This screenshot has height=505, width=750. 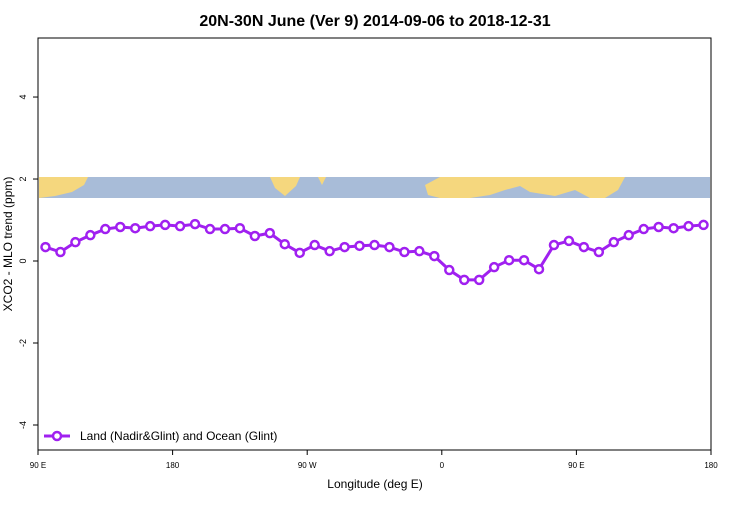 I want to click on y-tick-label: 2, so click(x=23, y=179).